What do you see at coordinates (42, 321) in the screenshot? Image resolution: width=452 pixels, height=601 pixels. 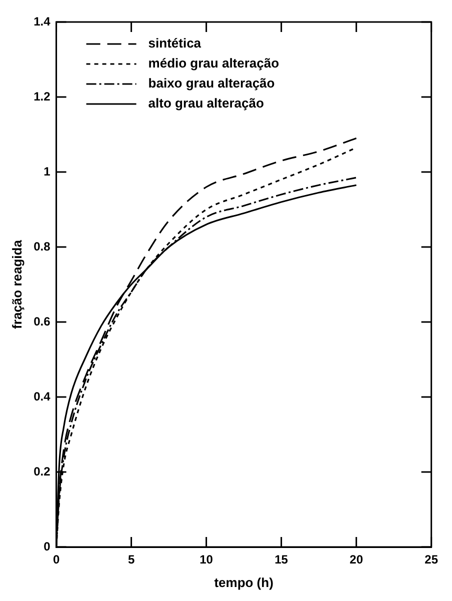 I see `y-tick-label: 0.6` at bounding box center [42, 321].